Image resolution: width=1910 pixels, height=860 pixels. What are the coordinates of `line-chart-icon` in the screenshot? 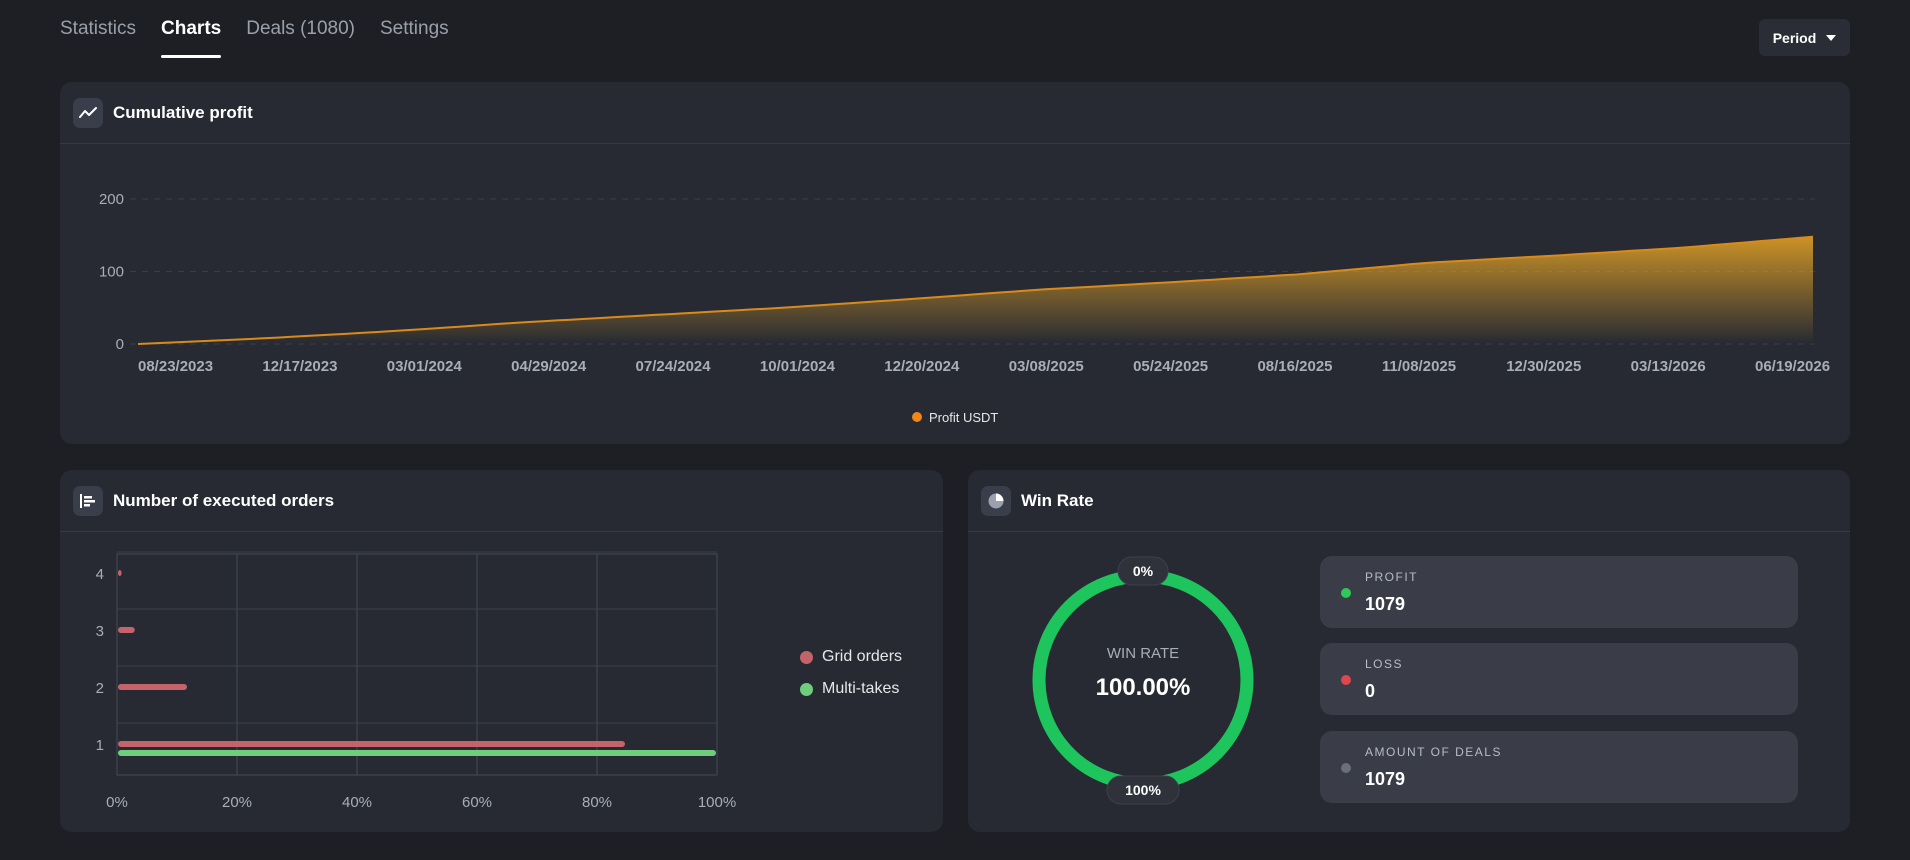 It's located at (88, 112).